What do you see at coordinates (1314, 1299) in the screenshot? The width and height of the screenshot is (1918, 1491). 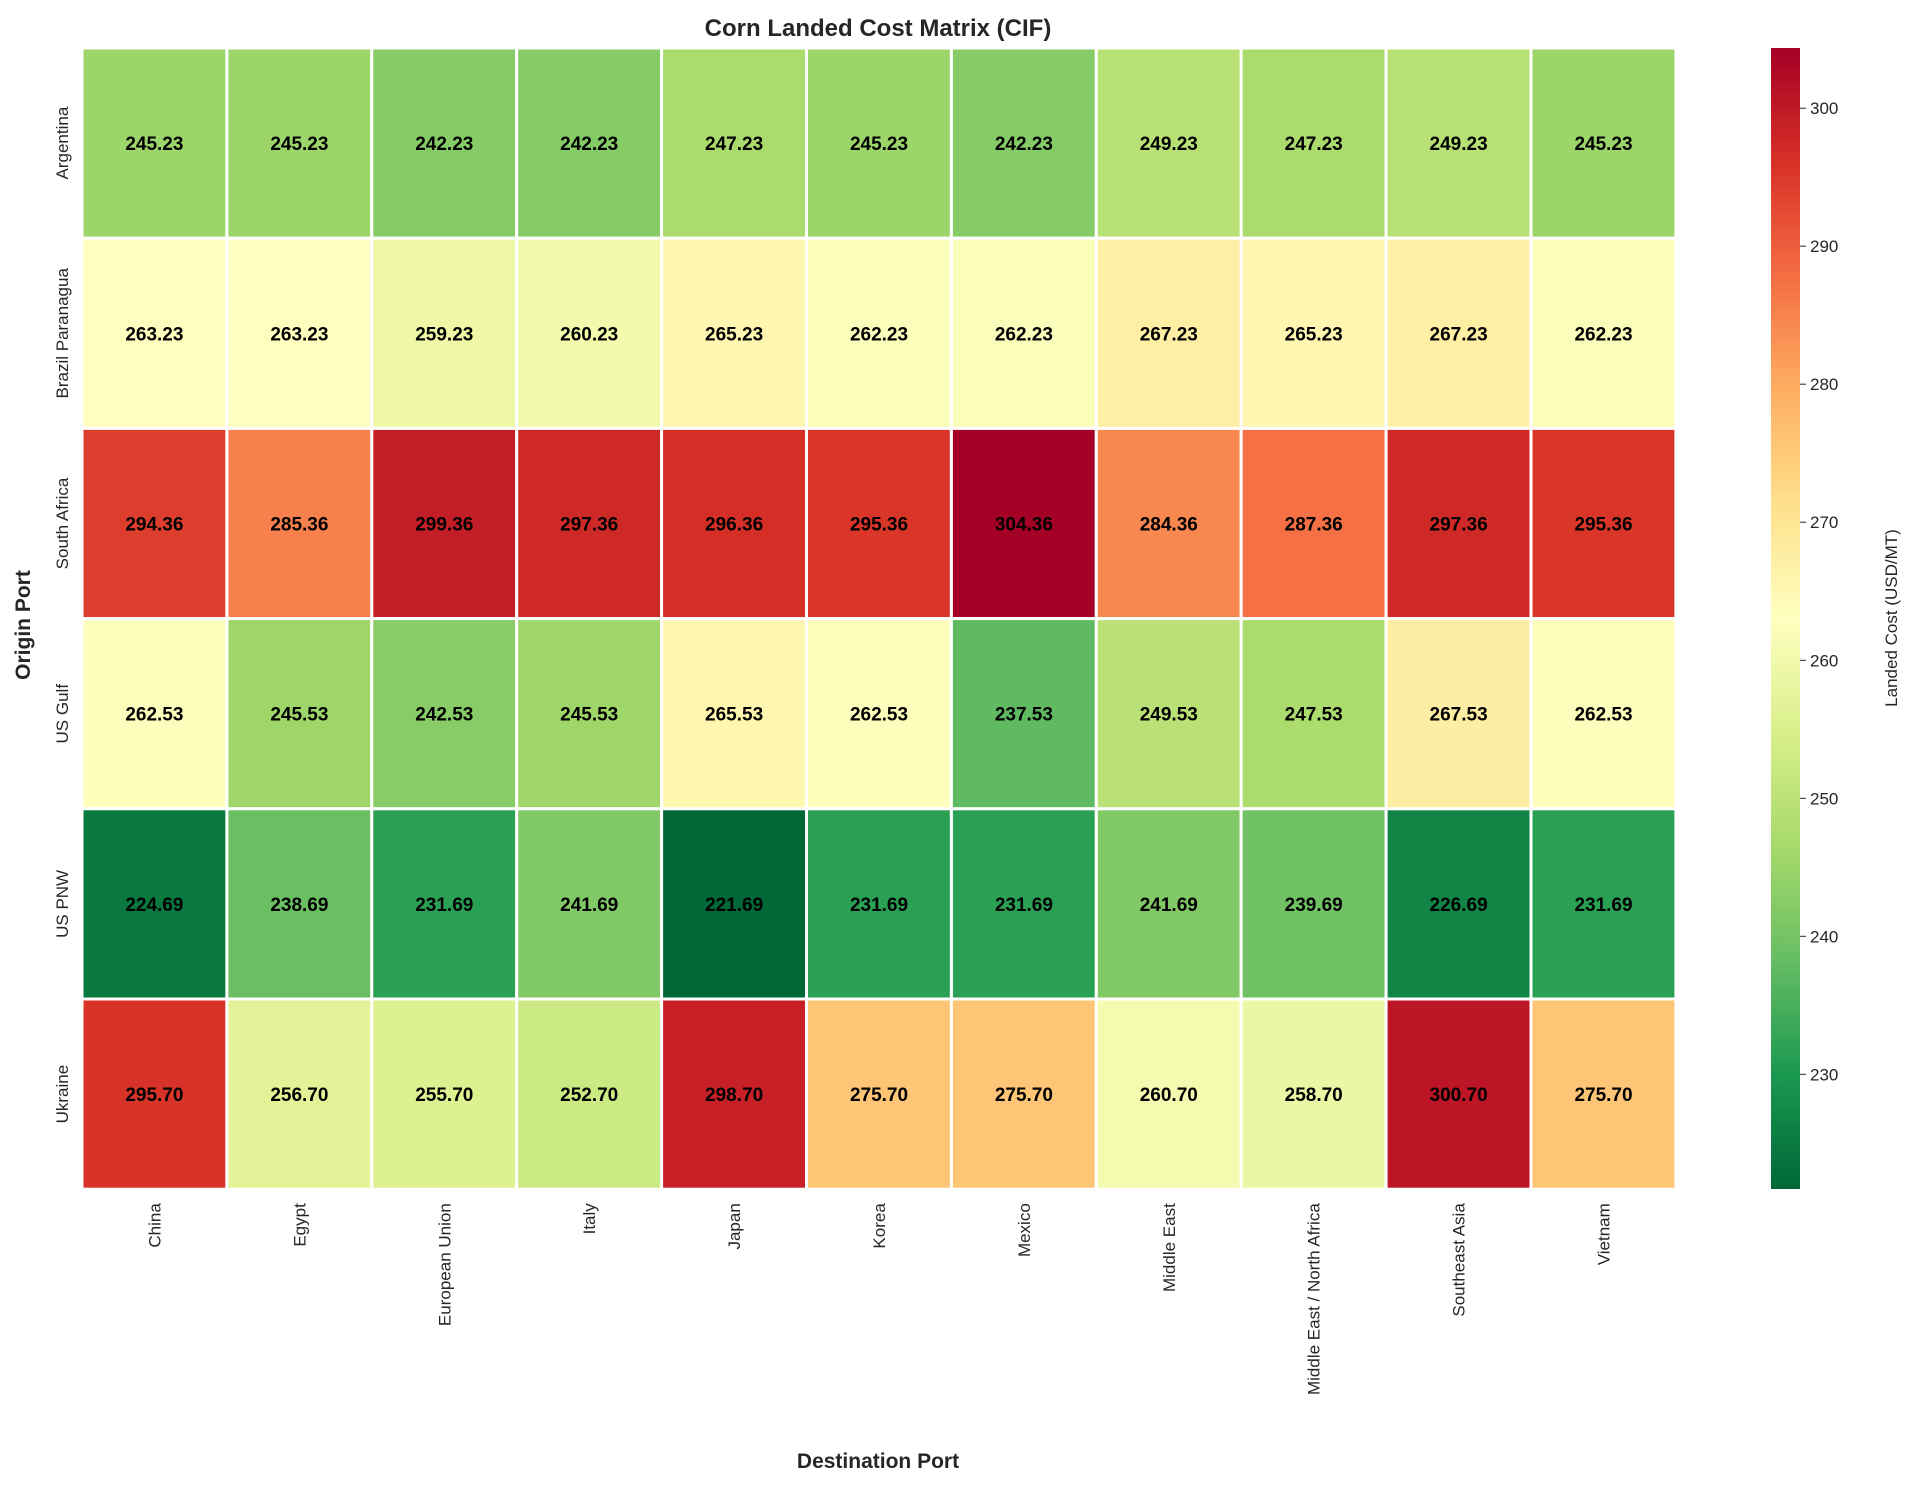 I see `x-tick-label: Middle East / North Africa` at bounding box center [1314, 1299].